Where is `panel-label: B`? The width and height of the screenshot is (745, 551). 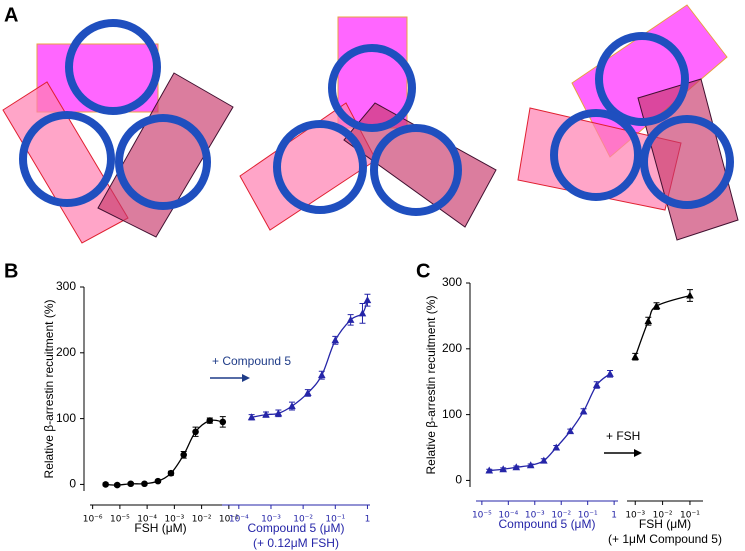
panel-label: B is located at coordinates (11, 271).